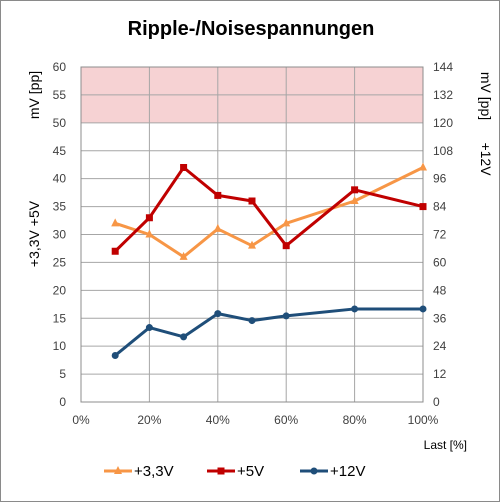  Describe the element at coordinates (440, 346) in the screenshot. I see `y-right-tick-label: 24` at that location.